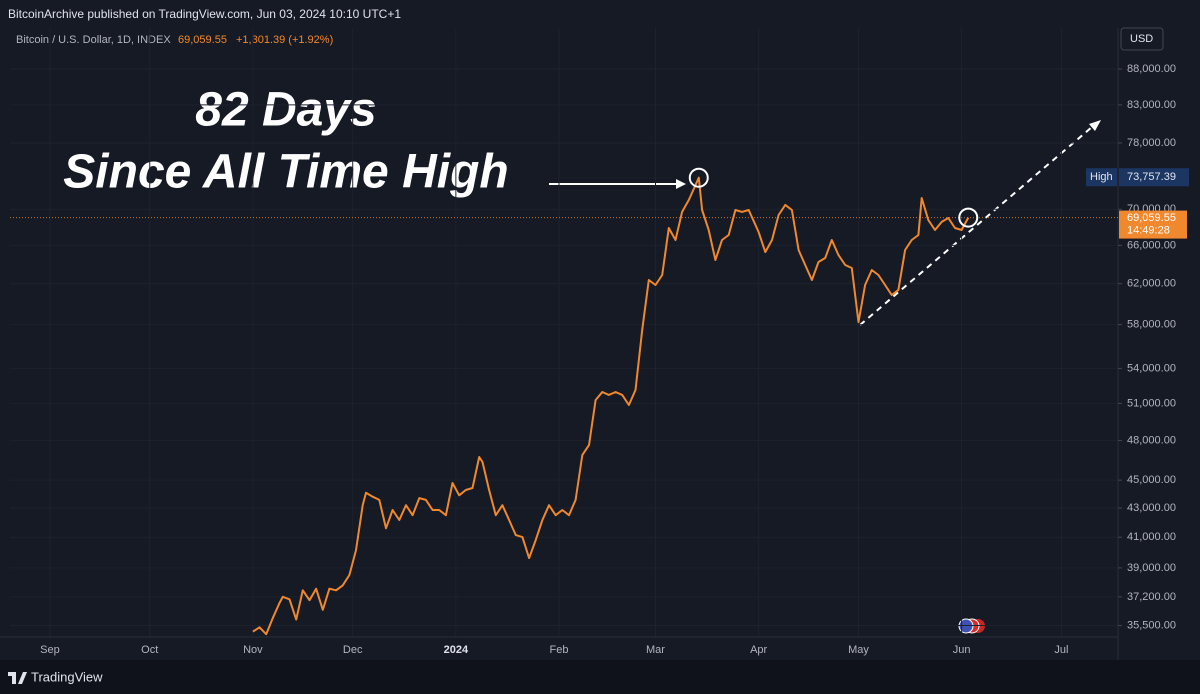  I want to click on high-label: 73,757.39, so click(1151, 177).